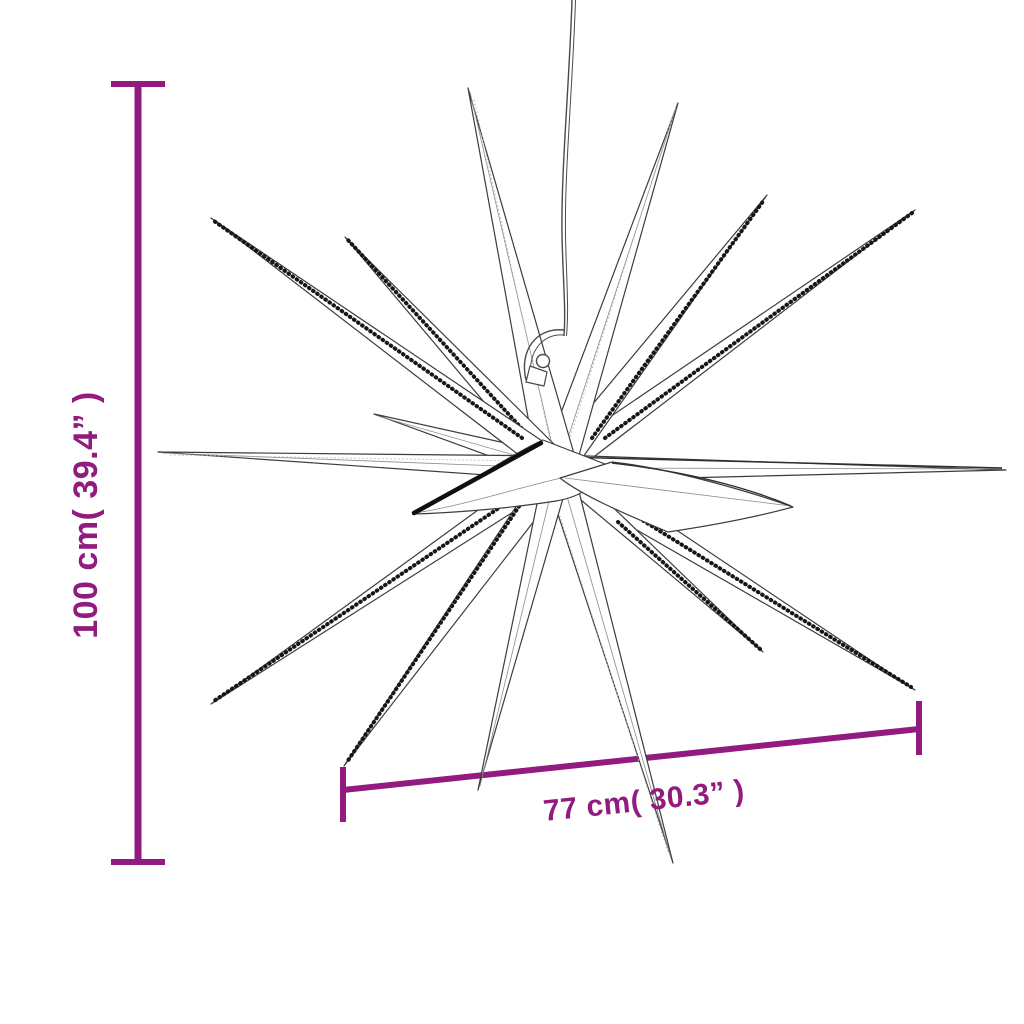  Describe the element at coordinates (86, 515) in the screenshot. I see `height-dimension-label: 100 cm( 39.4” )` at that location.